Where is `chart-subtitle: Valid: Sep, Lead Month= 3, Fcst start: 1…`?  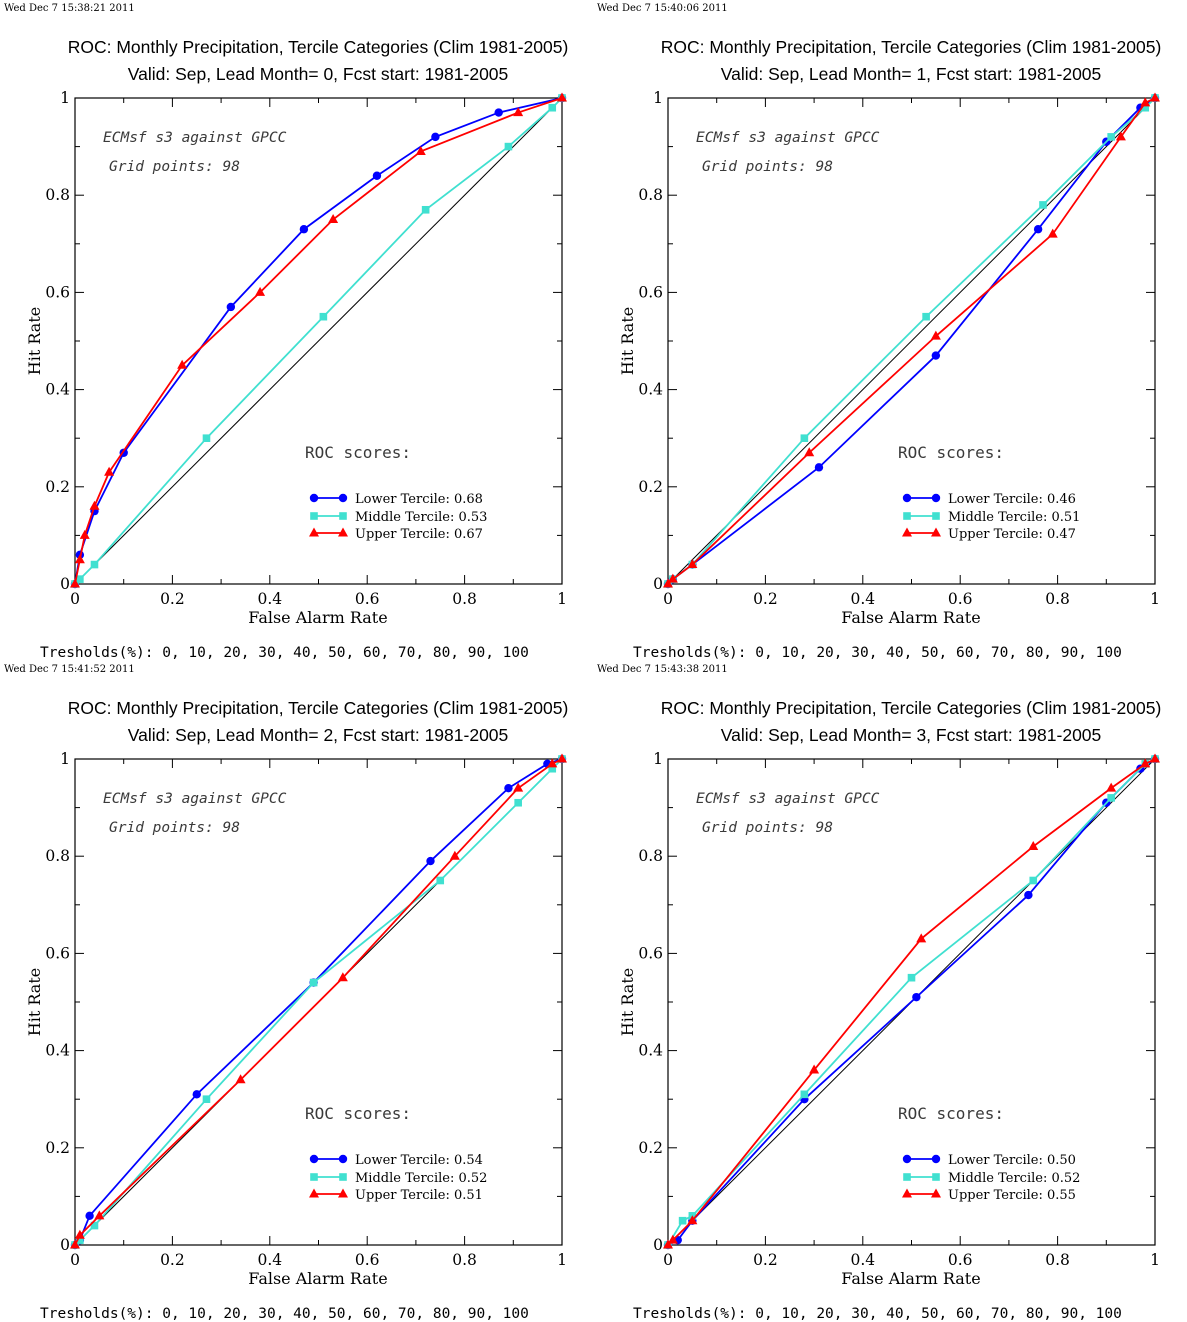 chart-subtitle: Valid: Sep, Lead Month= 3, Fcst start: 1… is located at coordinates (911, 735).